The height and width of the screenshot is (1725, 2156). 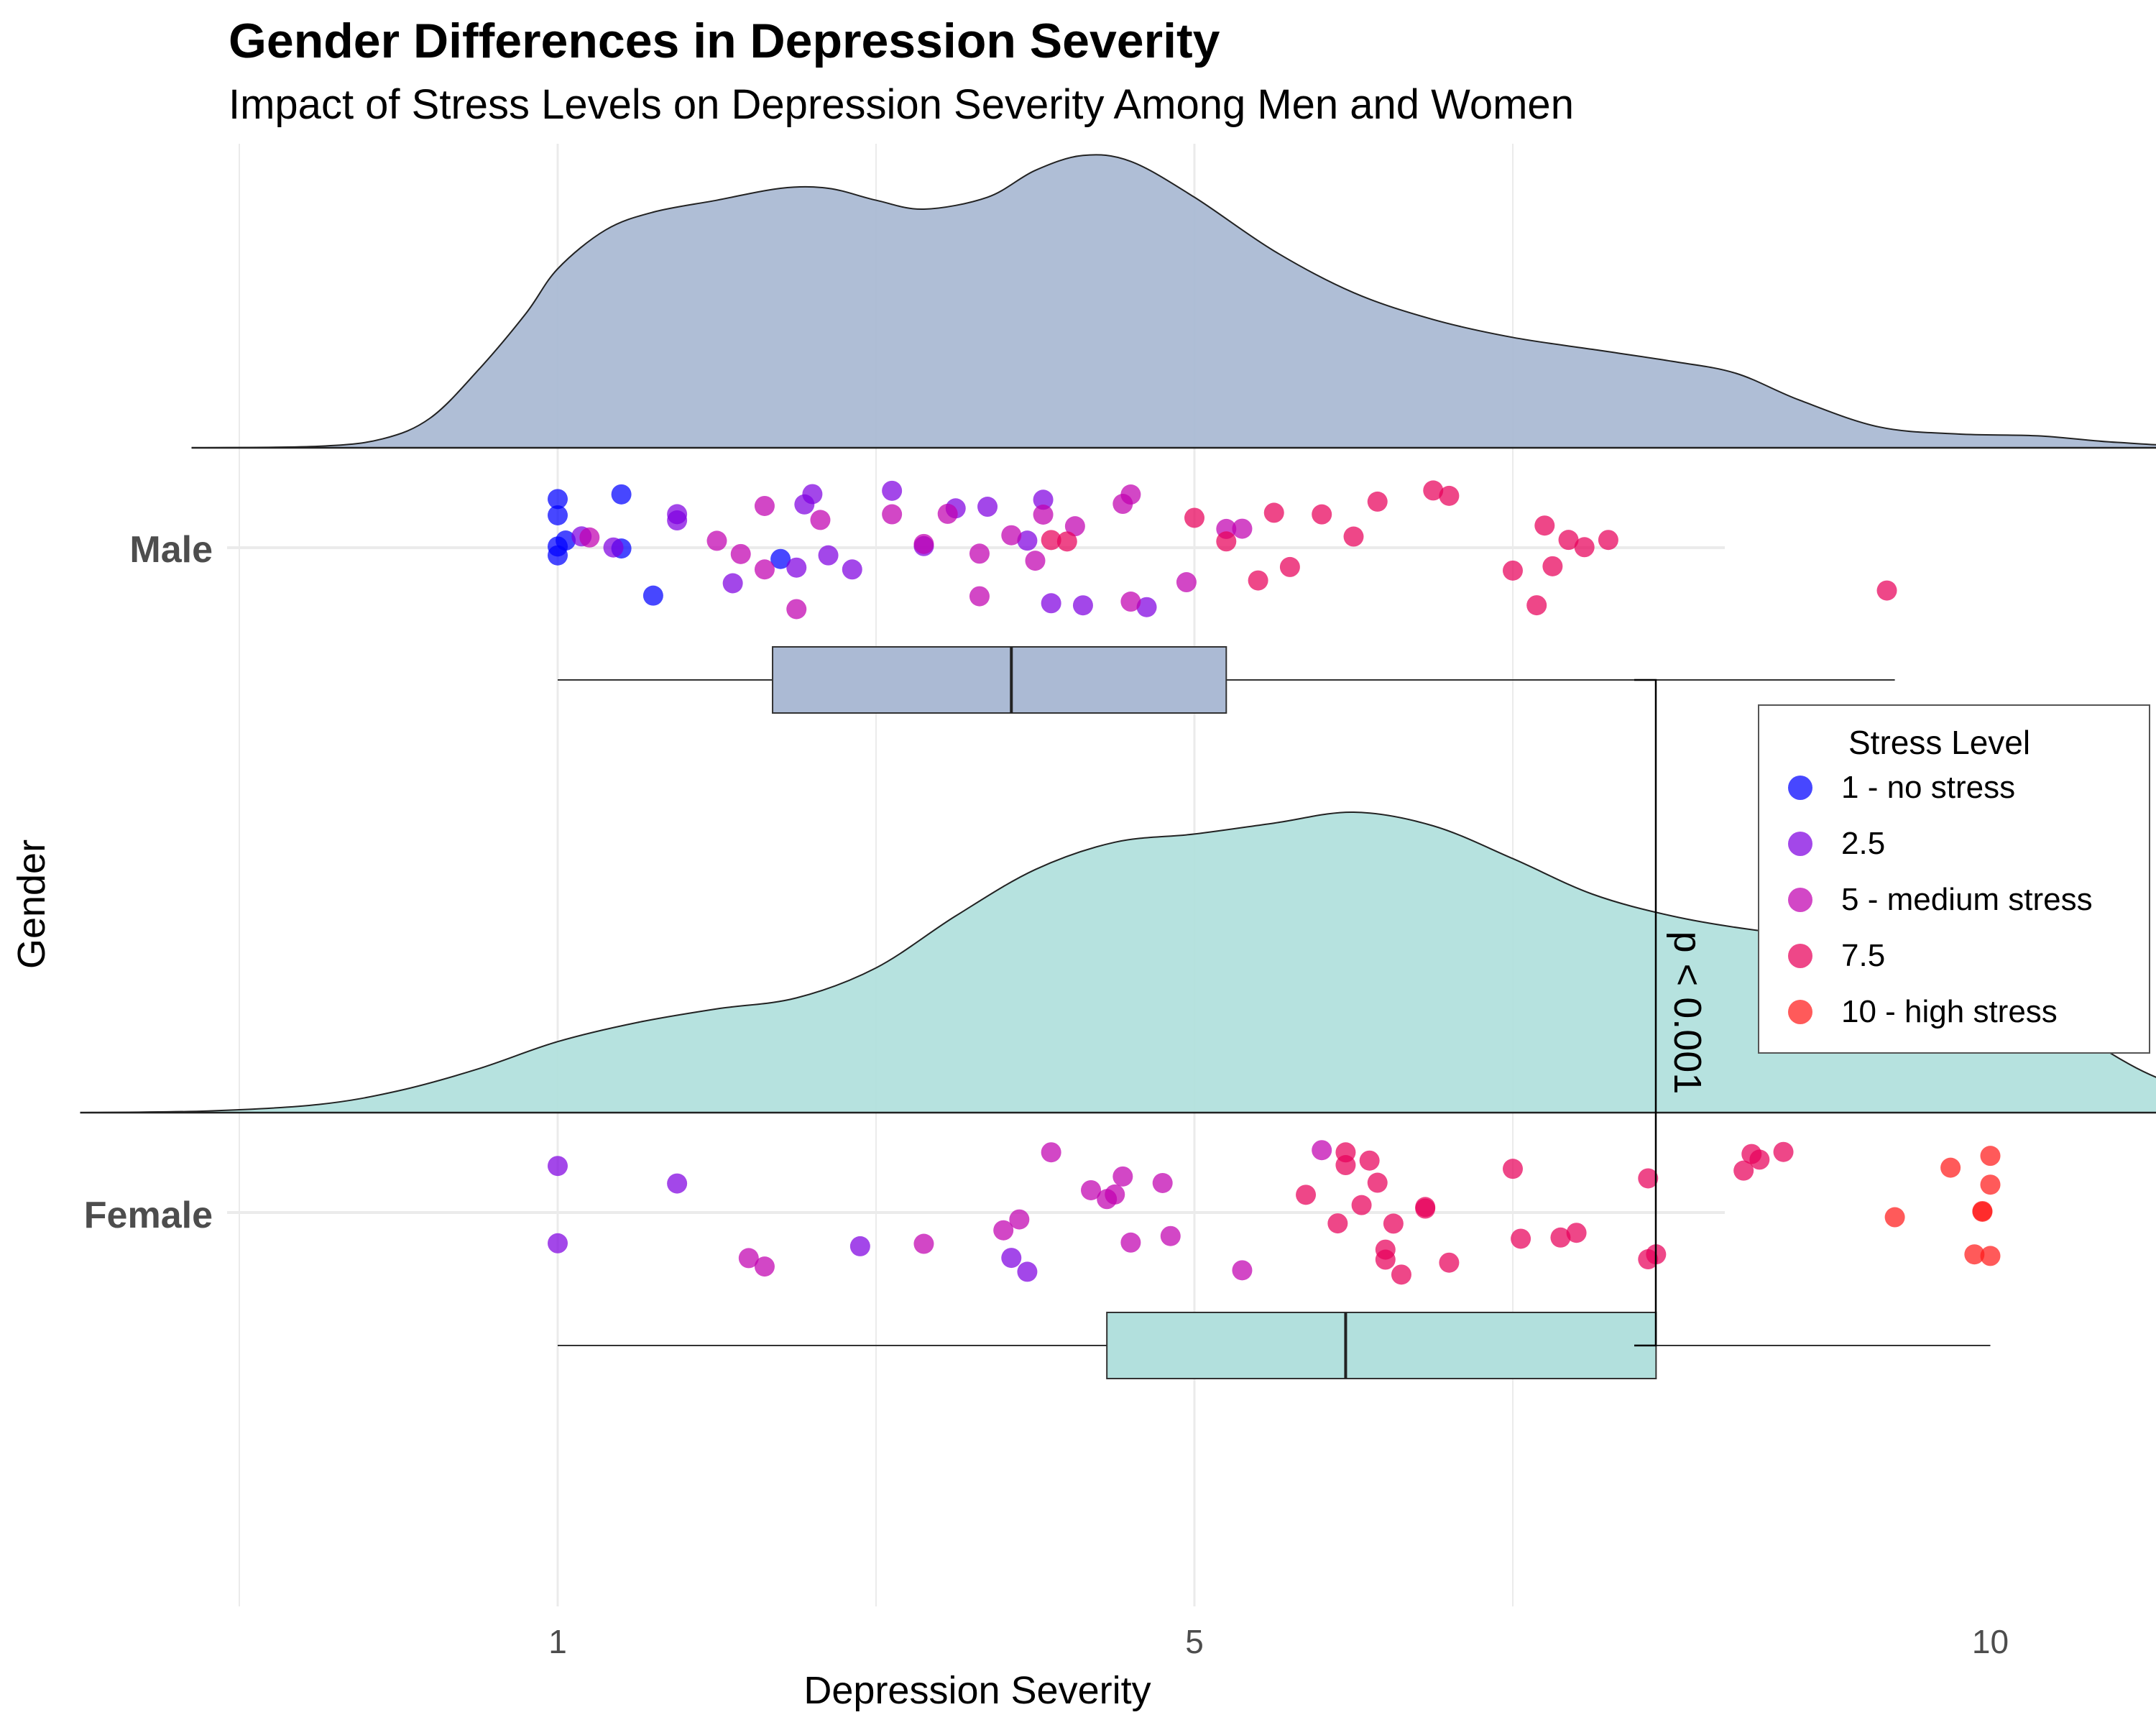 I want to click on legend-item-label: 7.5, so click(x=1864, y=955).